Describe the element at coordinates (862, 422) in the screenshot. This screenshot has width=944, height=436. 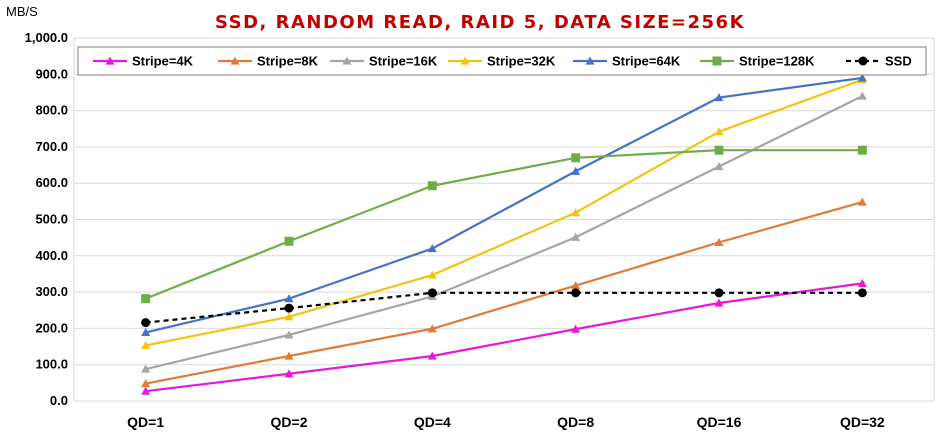
I see `x-tick-label: QD=32` at that location.